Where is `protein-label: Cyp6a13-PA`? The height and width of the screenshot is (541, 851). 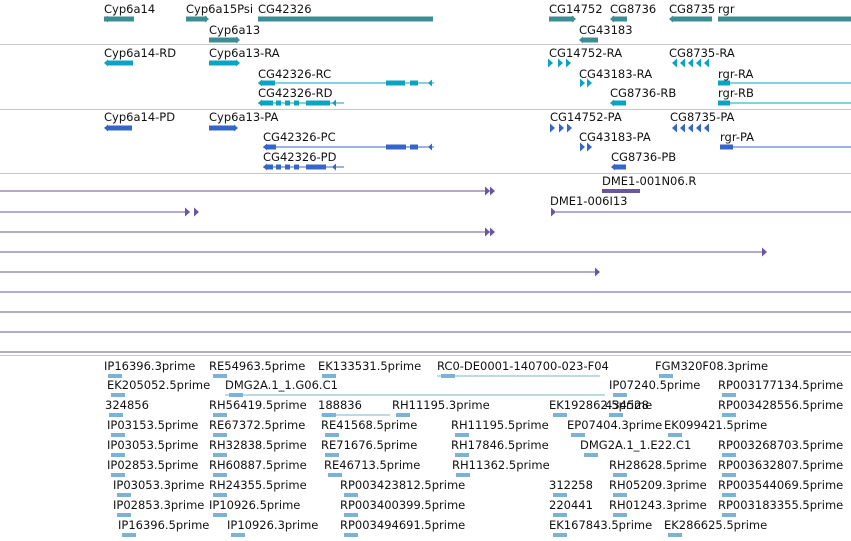 protein-label: Cyp6a13-PA is located at coordinates (243, 117).